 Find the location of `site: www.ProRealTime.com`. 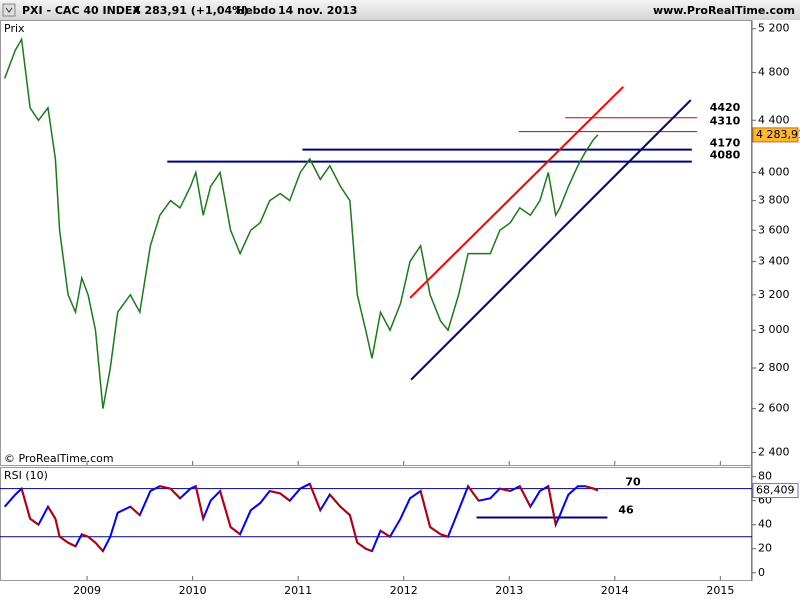

site: www.ProRealTime.com is located at coordinates (724, 10).